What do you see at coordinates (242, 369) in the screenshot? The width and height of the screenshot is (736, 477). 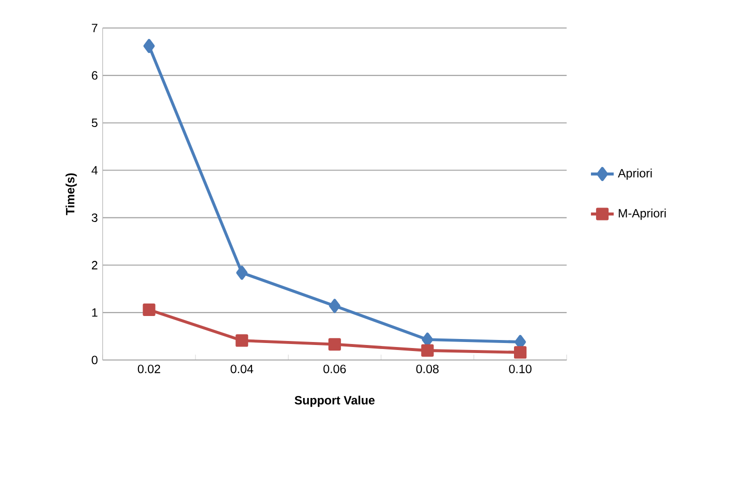 I see `x-tick-label: 0.04` at bounding box center [242, 369].